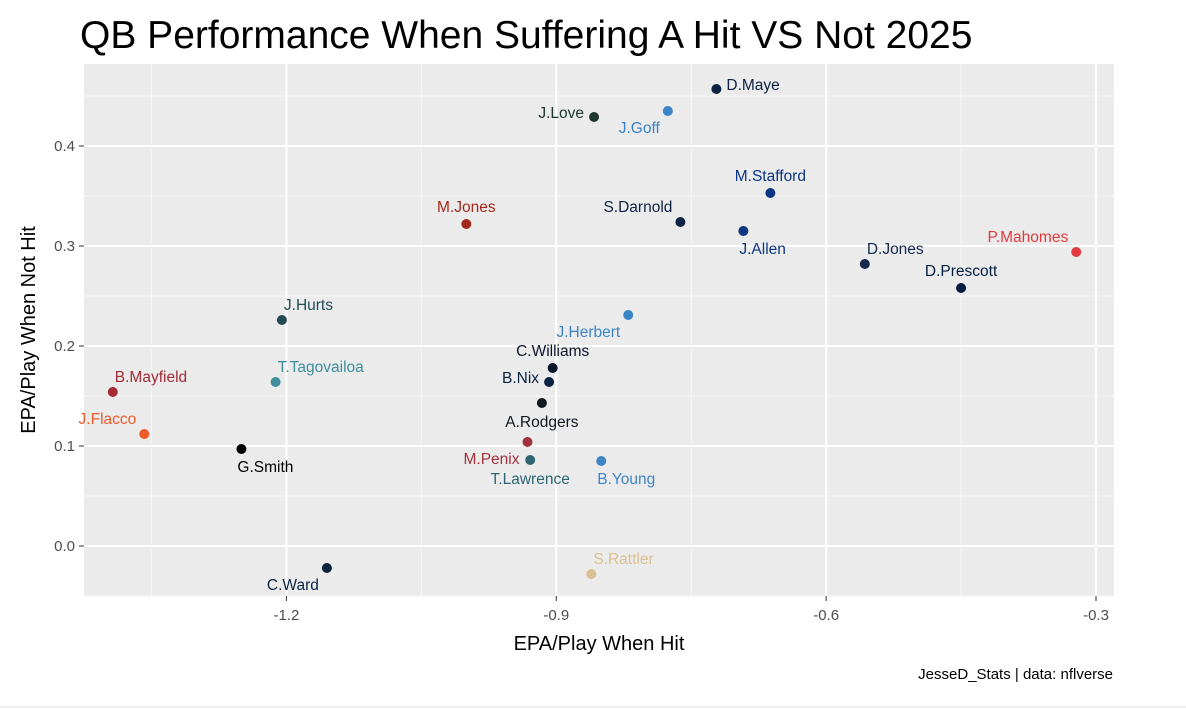 The image size is (1186, 710). Describe the element at coordinates (151, 377) in the screenshot. I see `point-label: B.Mayfield` at that location.